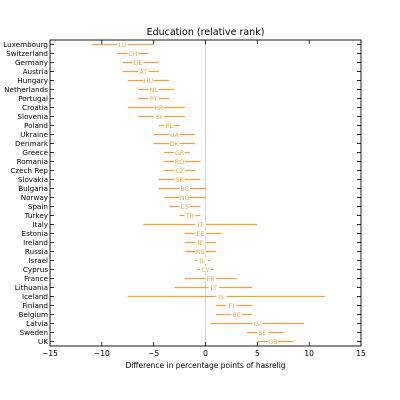 This screenshot has height=400, width=400. I want to click on code-label-bg: BG, so click(184, 189).